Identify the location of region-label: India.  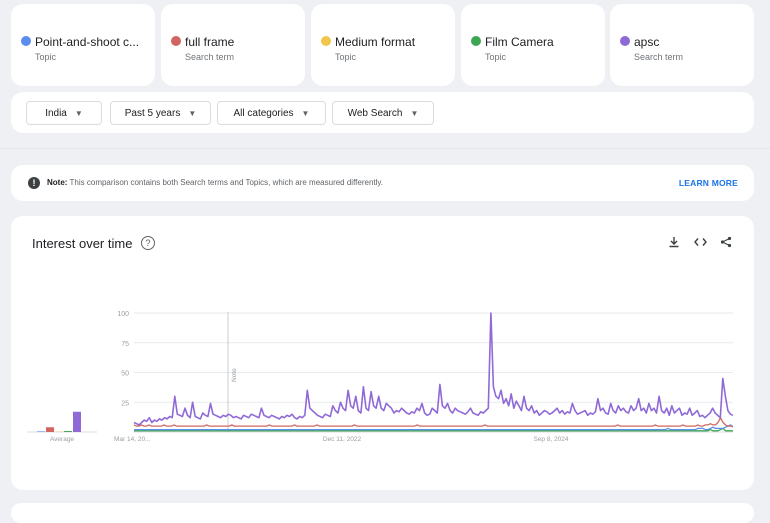
(56, 113).